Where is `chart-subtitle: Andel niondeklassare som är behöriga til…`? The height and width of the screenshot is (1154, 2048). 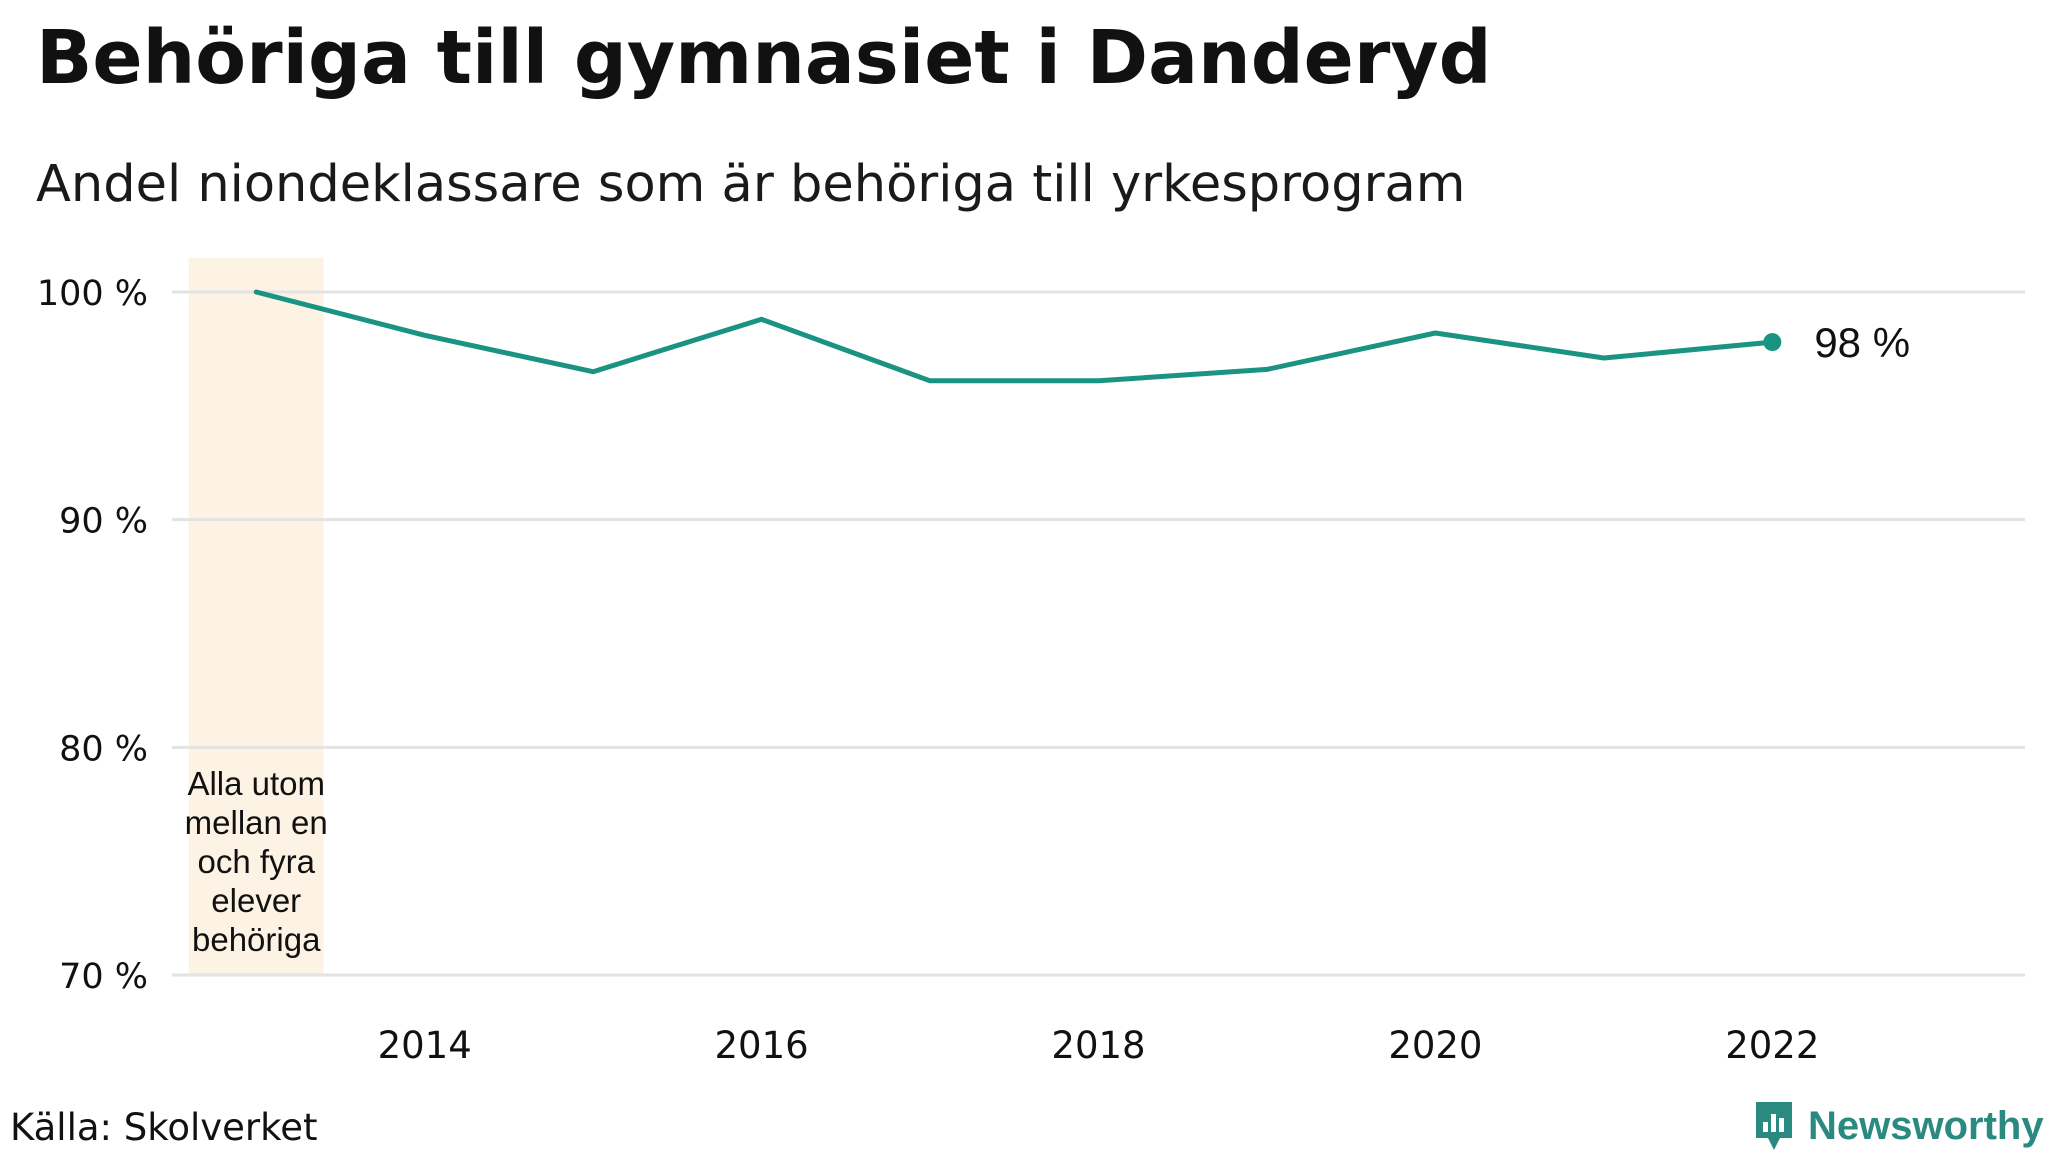 chart-subtitle: Andel niondeklassare som är behöriga til… is located at coordinates (751, 184).